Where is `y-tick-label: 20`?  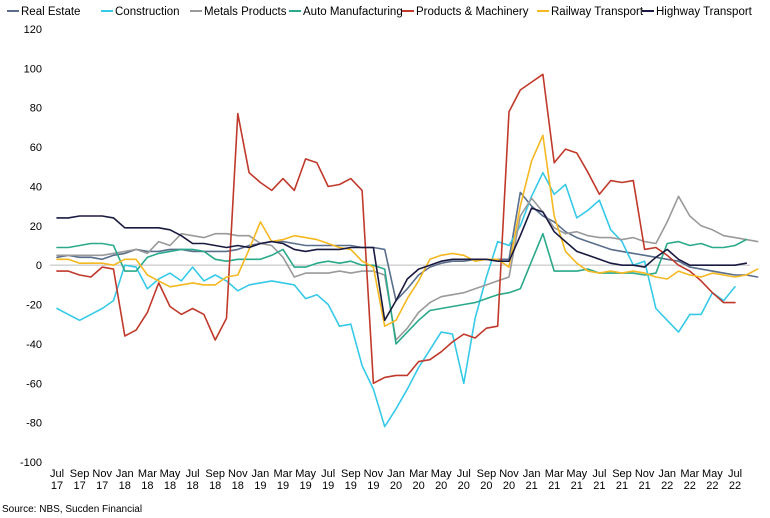
y-tick-label: 20 is located at coordinates (36, 227).